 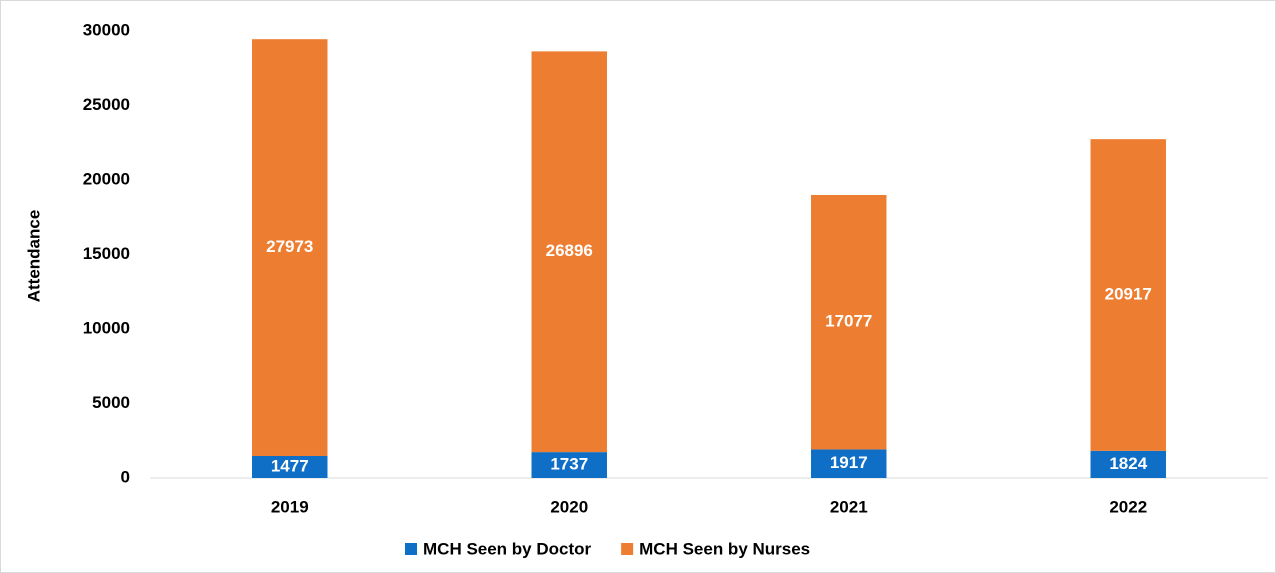 I want to click on y-tick-label: 30000, so click(x=106, y=29).